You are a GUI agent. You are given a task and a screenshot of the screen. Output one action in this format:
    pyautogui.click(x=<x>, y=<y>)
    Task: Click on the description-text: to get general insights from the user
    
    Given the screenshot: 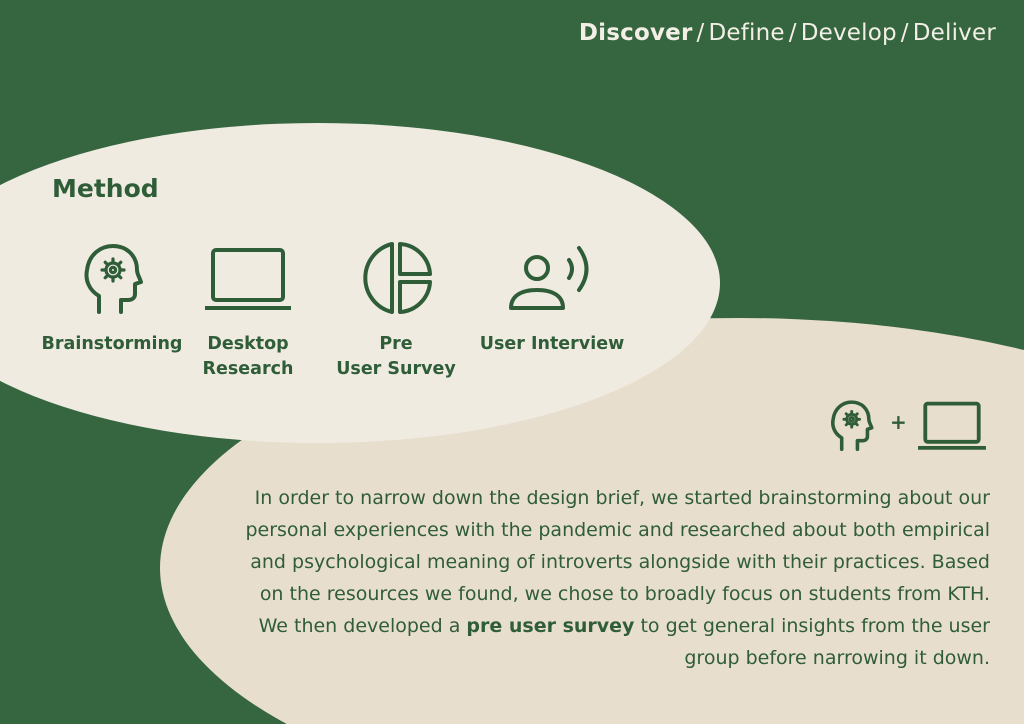 What is the action you would take?
    pyautogui.click(x=812, y=626)
    